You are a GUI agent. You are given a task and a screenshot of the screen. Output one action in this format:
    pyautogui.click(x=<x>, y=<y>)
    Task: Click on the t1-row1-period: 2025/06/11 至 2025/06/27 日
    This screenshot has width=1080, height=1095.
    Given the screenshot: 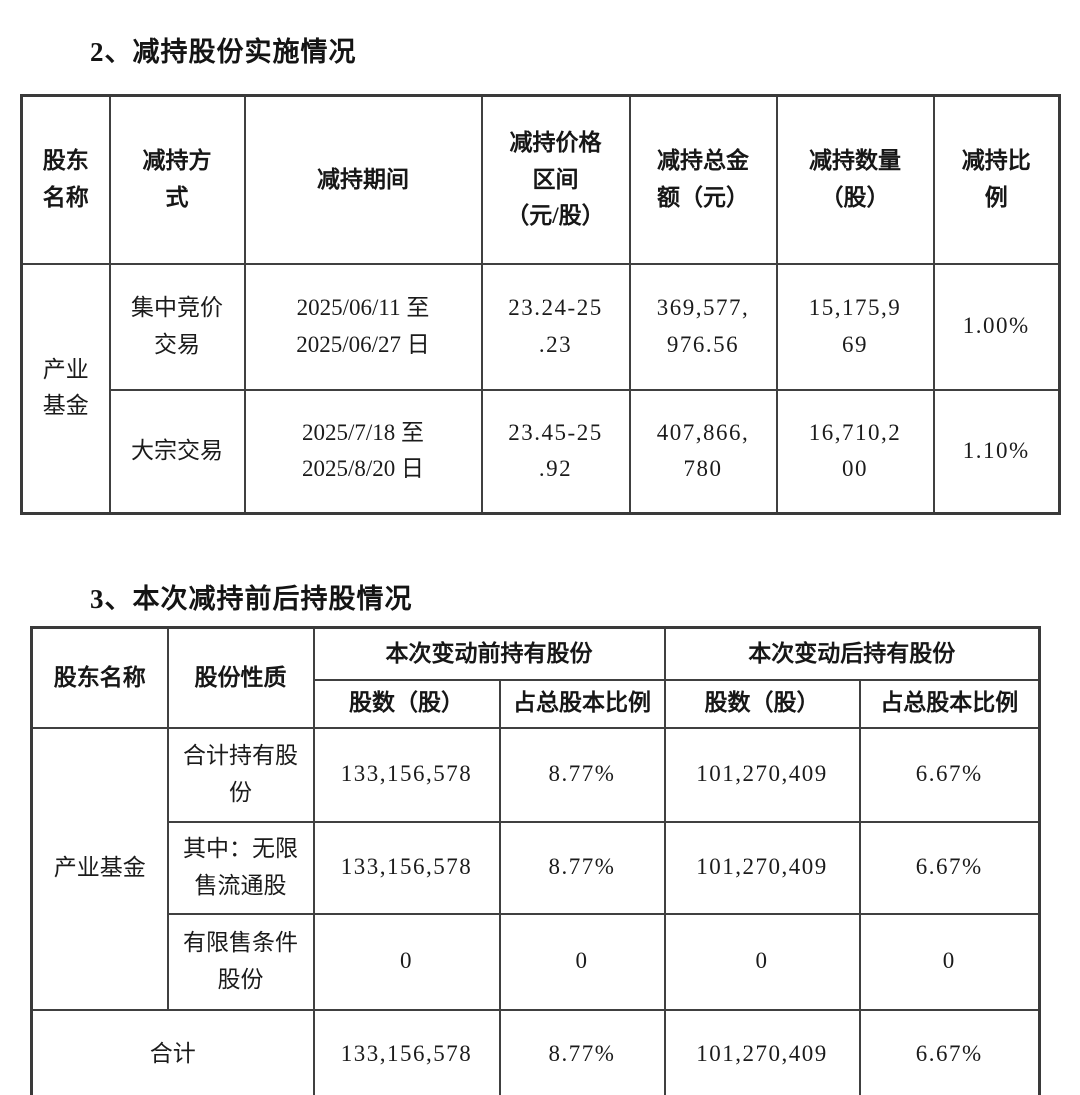 What is the action you would take?
    pyautogui.click(x=363, y=326)
    